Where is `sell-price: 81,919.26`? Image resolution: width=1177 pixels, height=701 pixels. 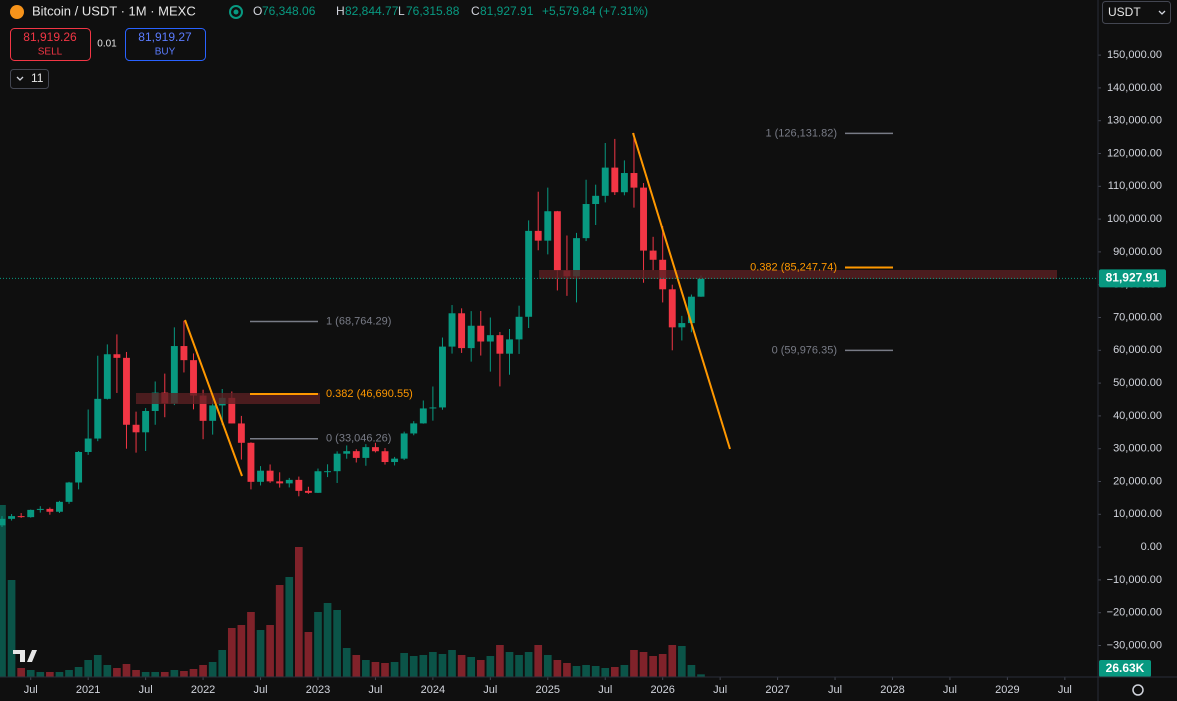 sell-price: 81,919.26 is located at coordinates (50, 37).